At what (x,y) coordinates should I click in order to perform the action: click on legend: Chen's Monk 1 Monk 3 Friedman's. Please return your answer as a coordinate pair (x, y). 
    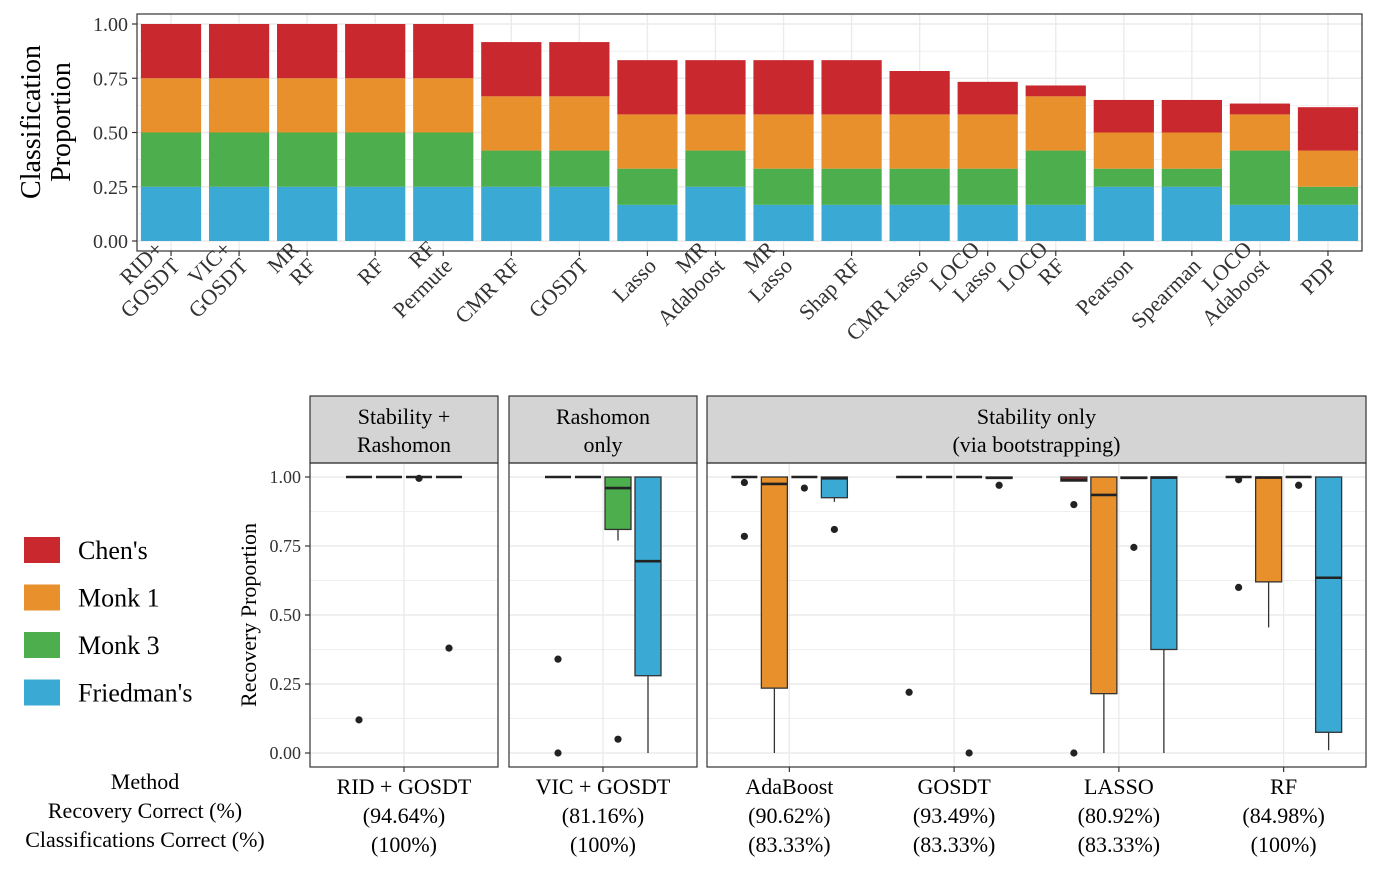
    Looking at the image, I should click on (108, 622).